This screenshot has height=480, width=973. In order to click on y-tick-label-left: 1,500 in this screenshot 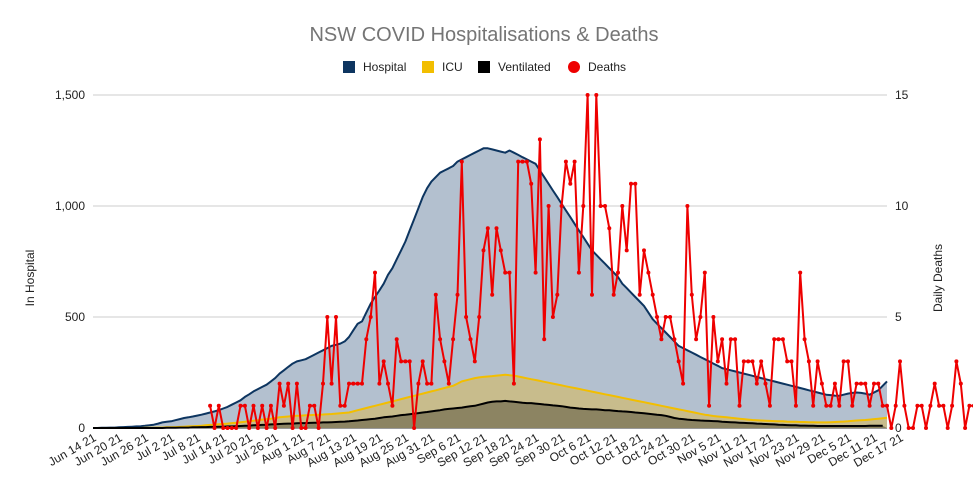, I will do `click(70, 95)`.